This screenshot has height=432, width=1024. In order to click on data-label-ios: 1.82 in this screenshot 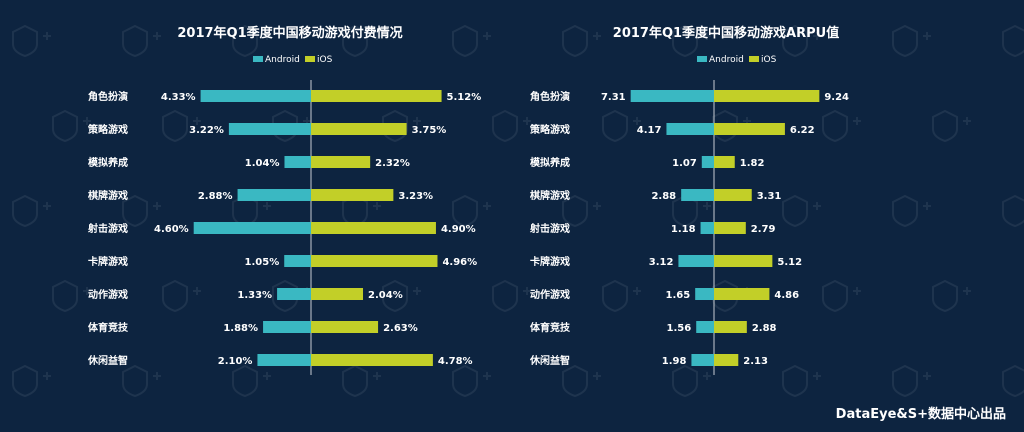, I will do `click(752, 163)`.